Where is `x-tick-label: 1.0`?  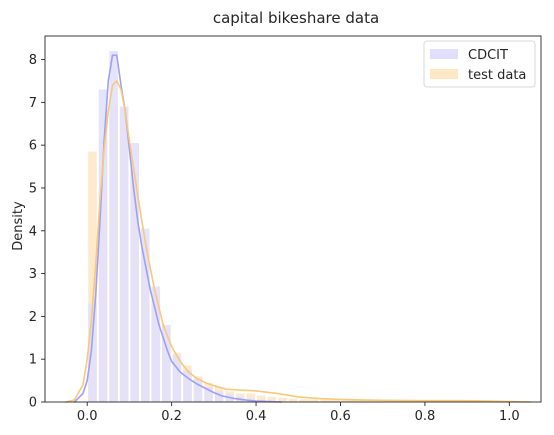
x-tick-label: 1.0 is located at coordinates (509, 416).